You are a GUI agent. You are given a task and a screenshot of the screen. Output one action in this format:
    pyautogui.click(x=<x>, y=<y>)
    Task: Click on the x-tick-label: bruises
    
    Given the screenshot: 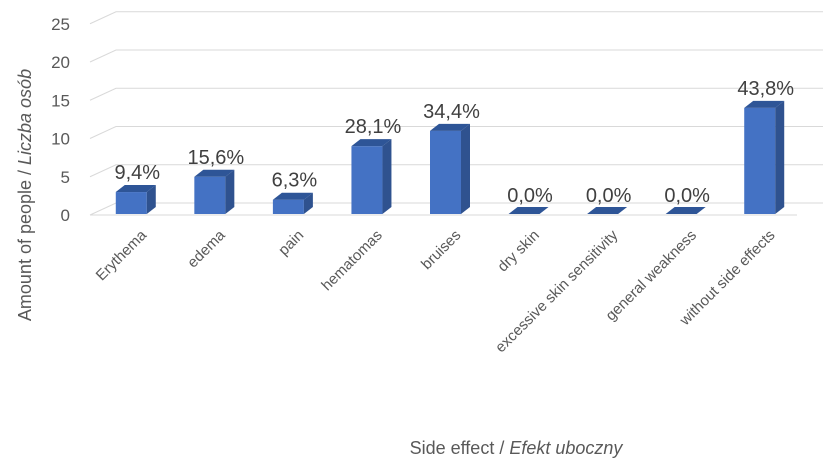 What is the action you would take?
    pyautogui.click(x=441, y=250)
    